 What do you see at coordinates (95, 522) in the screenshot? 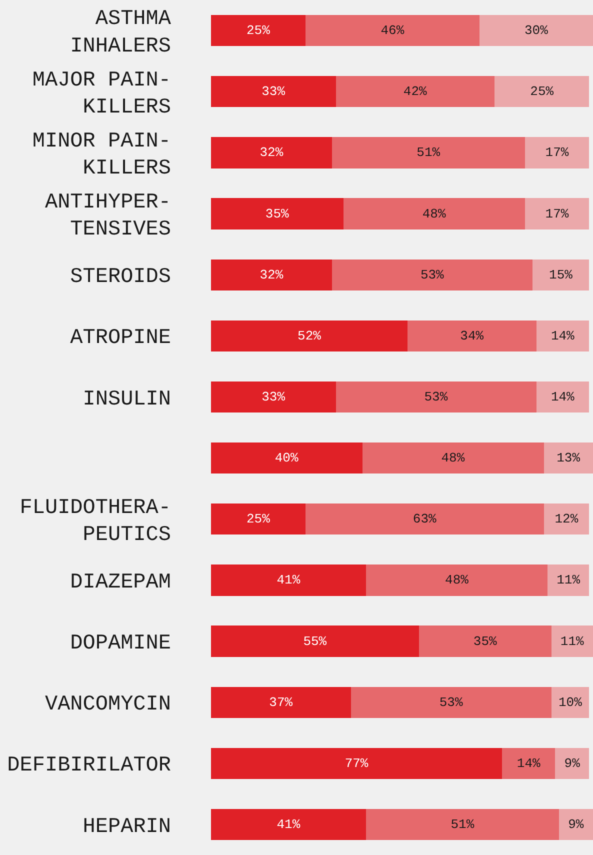
I see `y-tick-label: FLUIDOTHERA- PEUTICS` at bounding box center [95, 522].